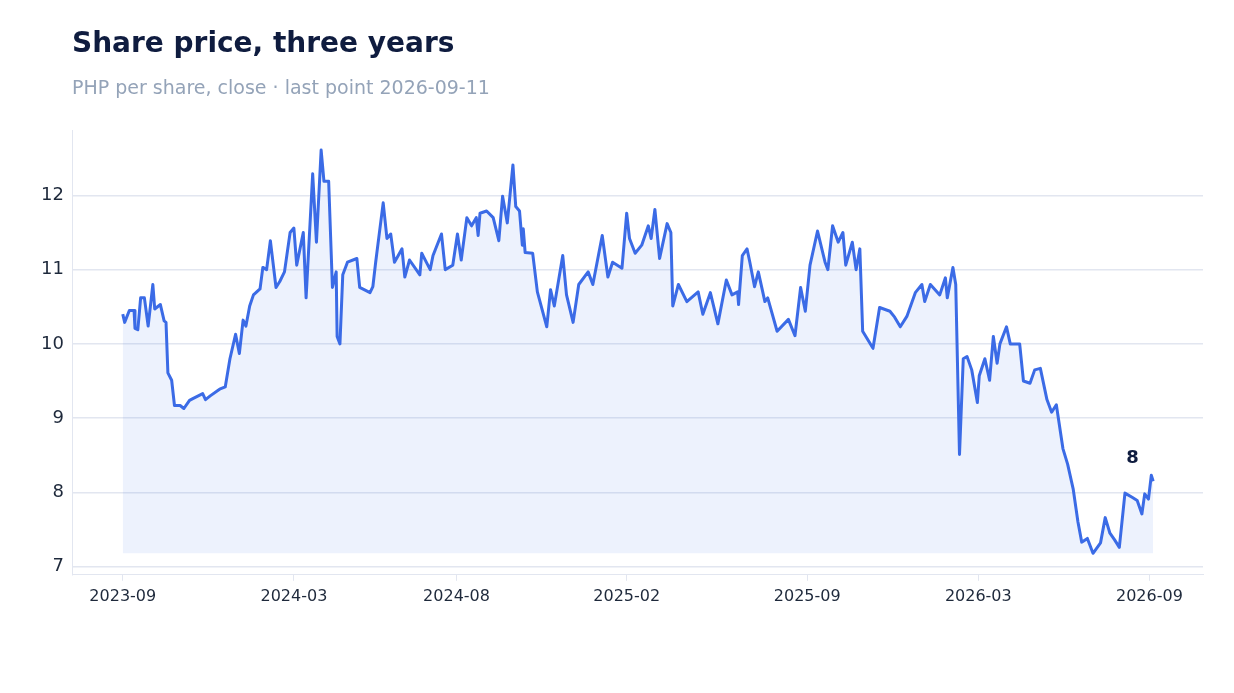 This screenshot has width=1234, height=693. I want to click on chart-subtitle: PHP per share, close · last point 2026-09-11, so click(281, 87).